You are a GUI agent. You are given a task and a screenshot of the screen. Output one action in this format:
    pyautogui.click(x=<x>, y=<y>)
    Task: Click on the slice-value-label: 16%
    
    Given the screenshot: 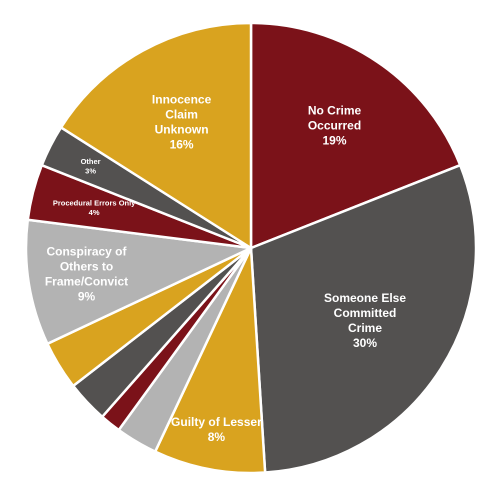 What is the action you would take?
    pyautogui.click(x=182, y=145)
    